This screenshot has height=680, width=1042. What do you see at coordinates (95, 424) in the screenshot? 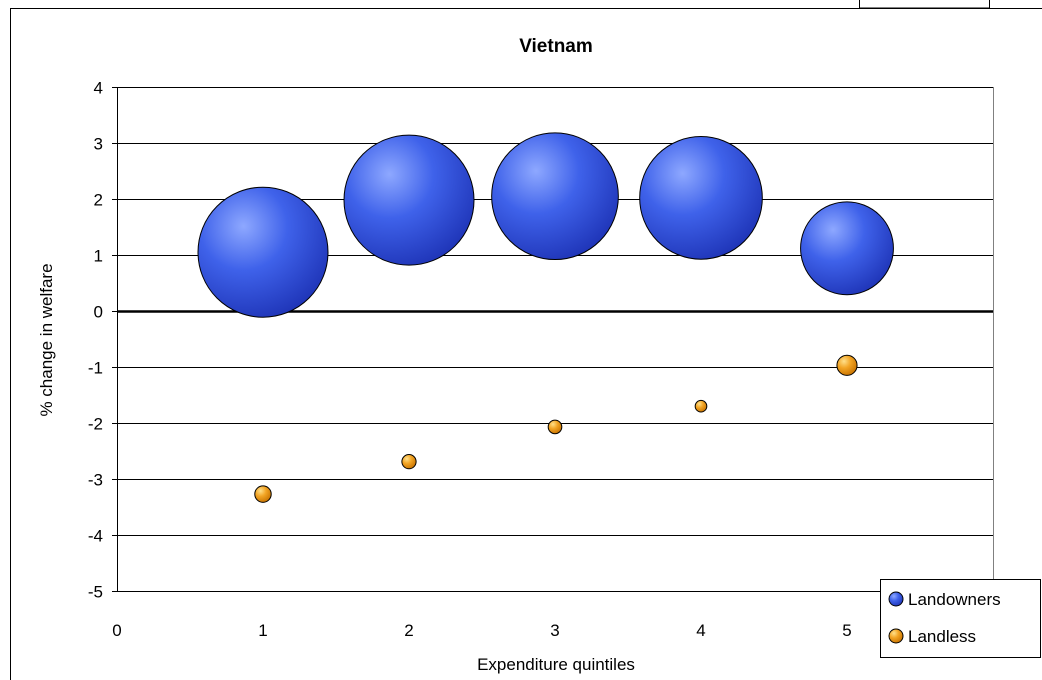
I see `y-tick-label: -2` at bounding box center [95, 424].